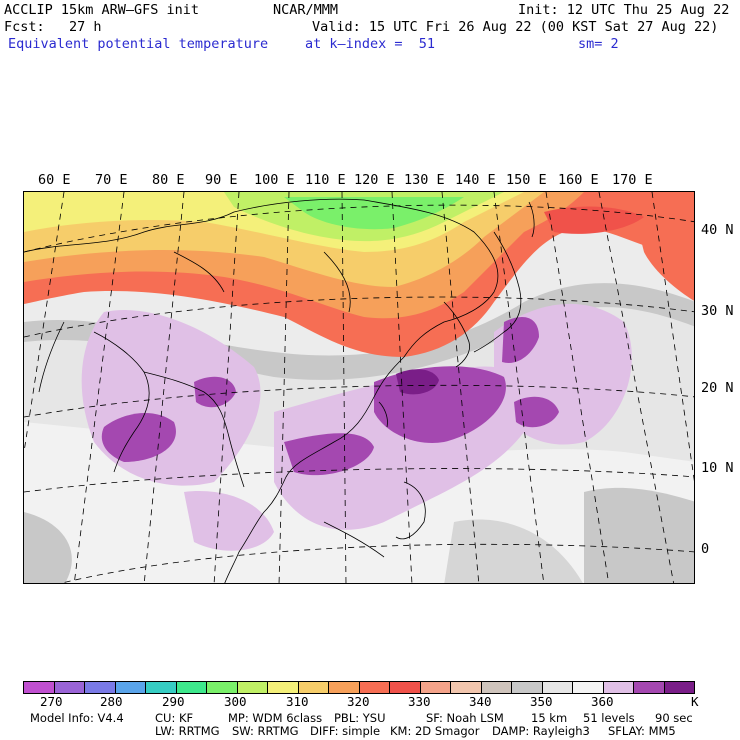  I want to click on model-info: 51 levels, so click(609, 718).